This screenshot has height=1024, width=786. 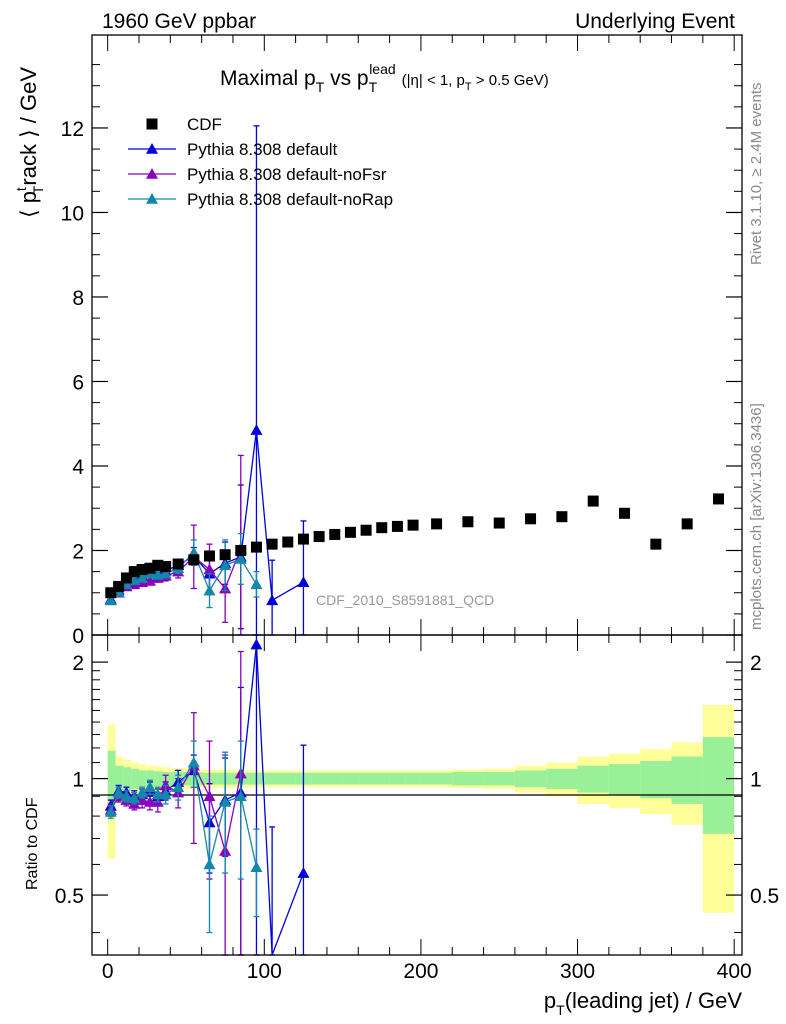 What do you see at coordinates (577, 971) in the screenshot?
I see `x-tick-label: 300` at bounding box center [577, 971].